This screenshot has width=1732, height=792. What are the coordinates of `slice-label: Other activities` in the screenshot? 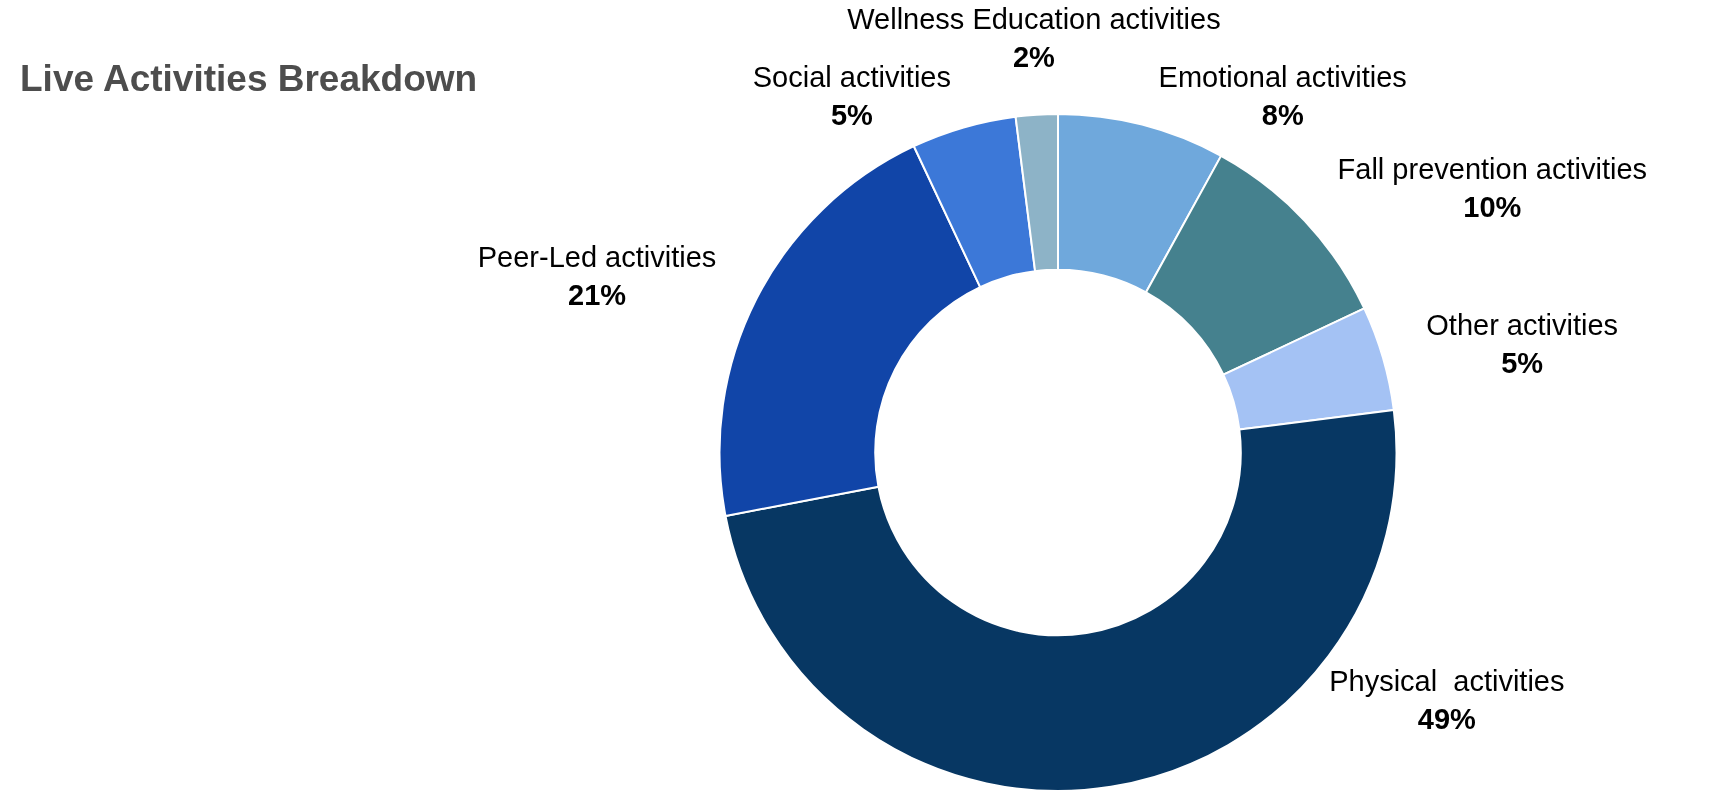 It's located at (1522, 324).